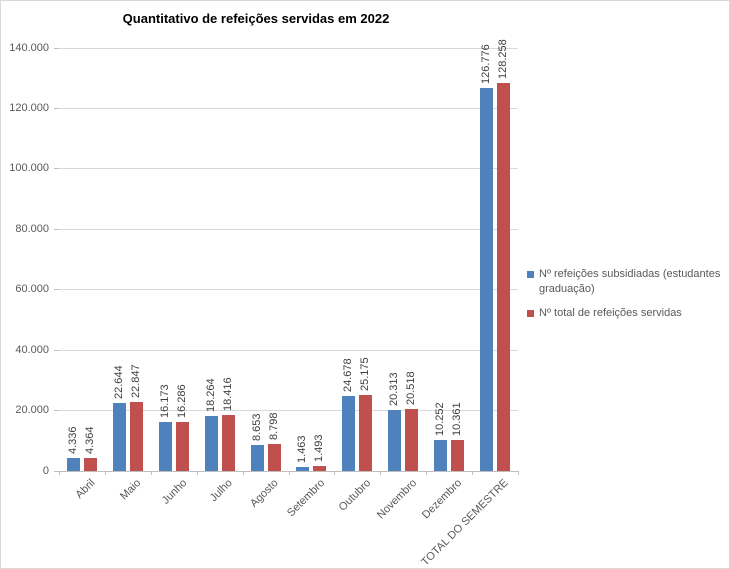 This screenshot has height=569, width=730. Describe the element at coordinates (256, 427) in the screenshot. I see `bar-value-label: 8.653` at that location.